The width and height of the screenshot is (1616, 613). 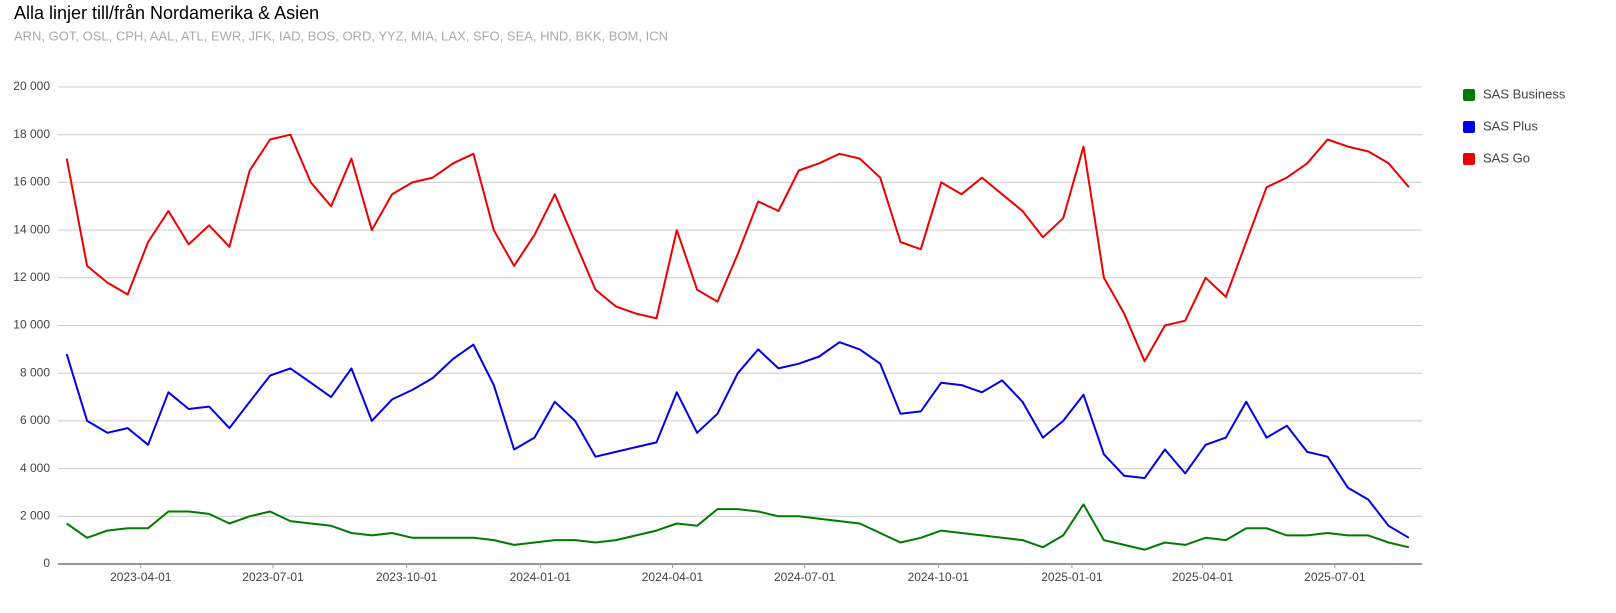 I want to click on x-tick-label: 2025-01-01, so click(x=1072, y=577).